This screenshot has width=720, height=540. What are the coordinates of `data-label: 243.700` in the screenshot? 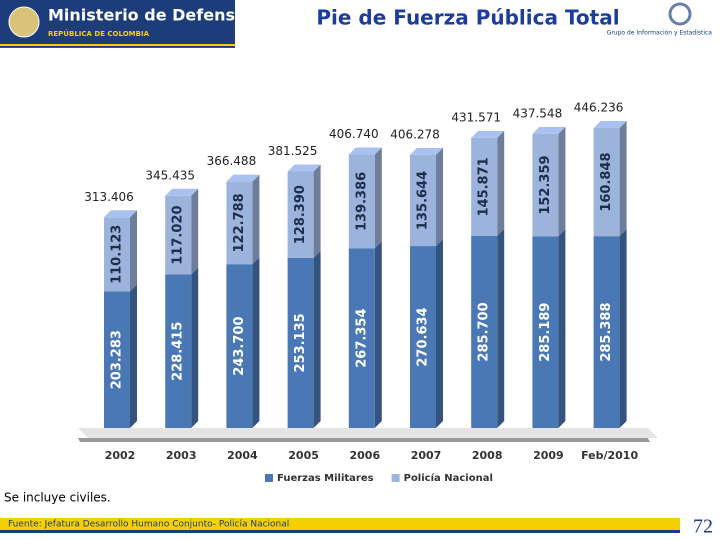 It's located at (239, 345).